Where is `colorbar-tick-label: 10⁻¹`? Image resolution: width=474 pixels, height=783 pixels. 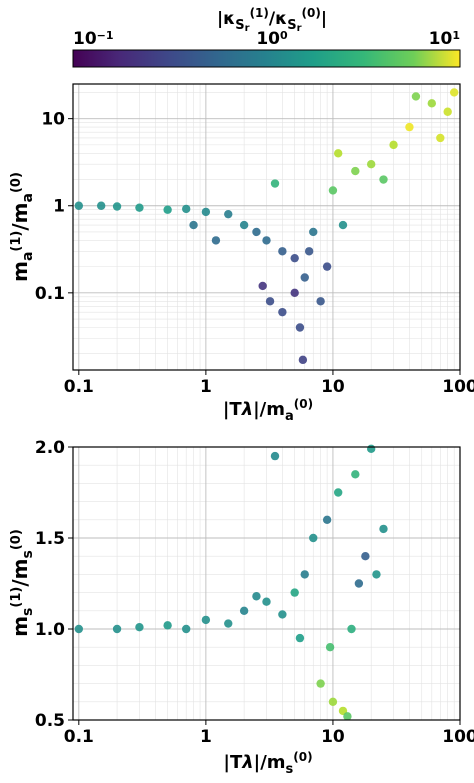
colorbar-tick-label: 10⁻¹ is located at coordinates (93, 39).